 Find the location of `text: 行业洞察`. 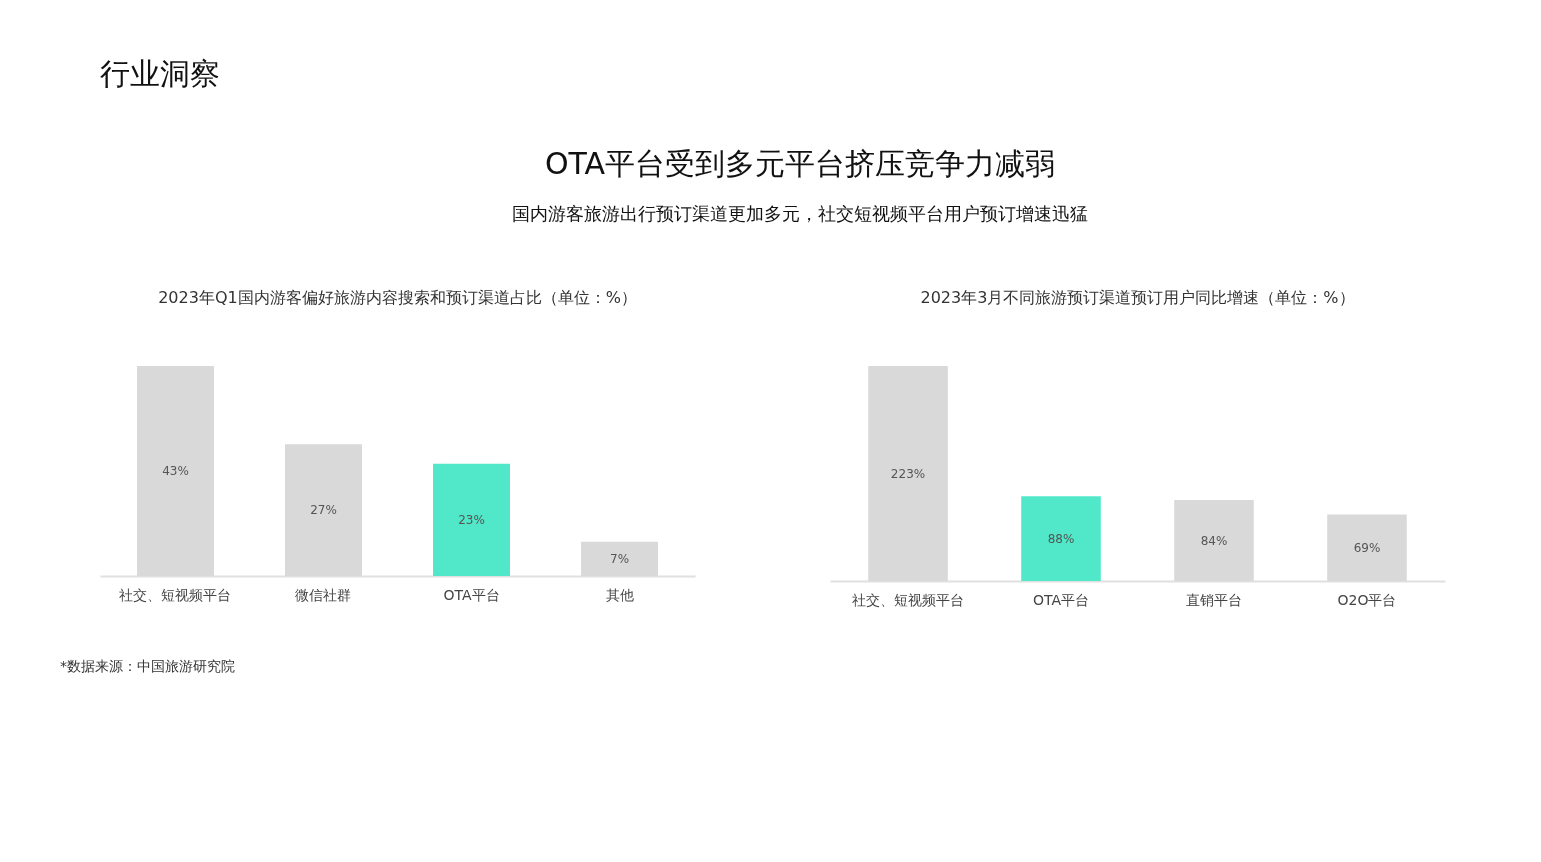

text: 行业洞察 is located at coordinates (160, 73).